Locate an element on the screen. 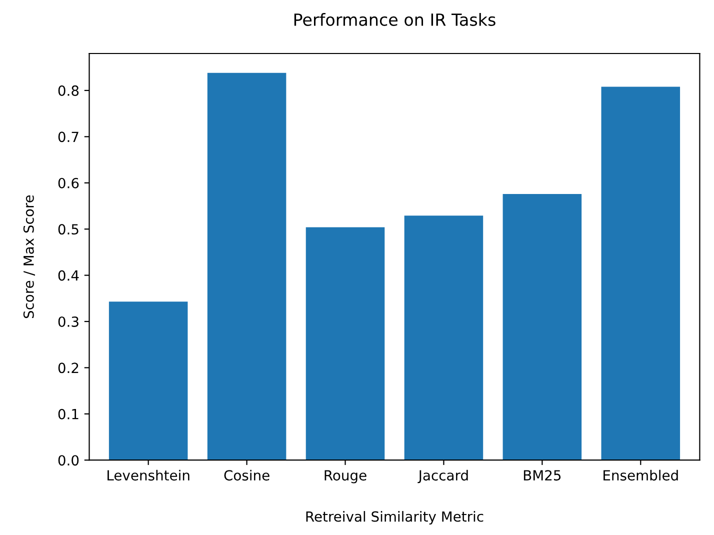  y-tick-label: 0.8 is located at coordinates (68, 90).